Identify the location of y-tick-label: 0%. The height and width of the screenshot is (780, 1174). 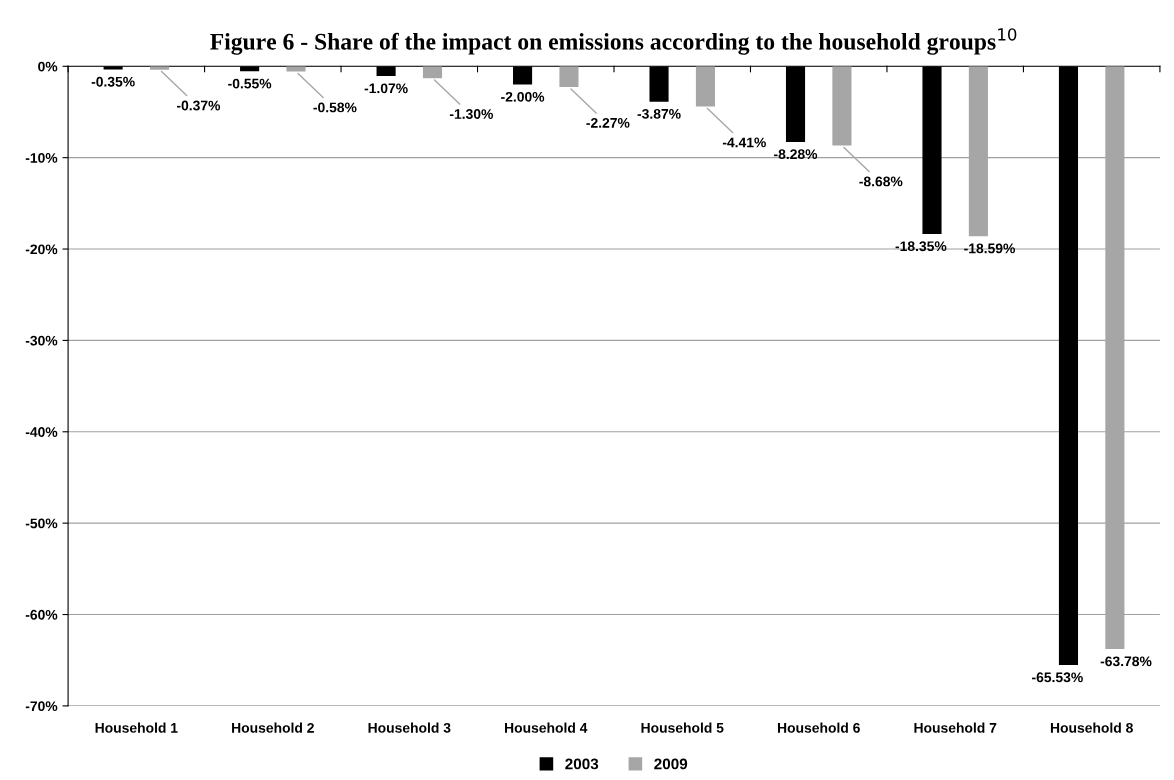
(48, 66).